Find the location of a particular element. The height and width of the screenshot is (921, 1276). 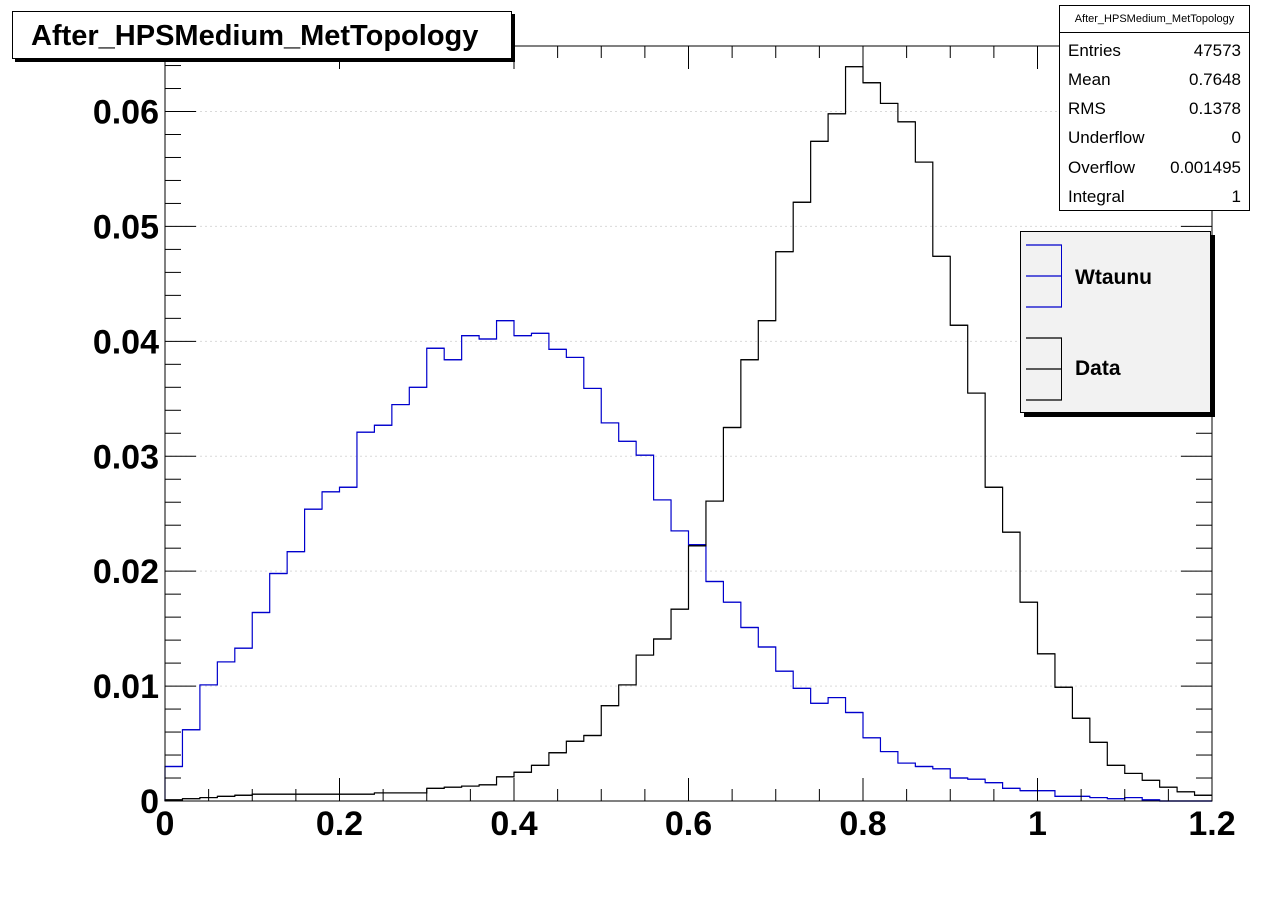

legend-label-wtaunu: Wtaunu is located at coordinates (1113, 277).